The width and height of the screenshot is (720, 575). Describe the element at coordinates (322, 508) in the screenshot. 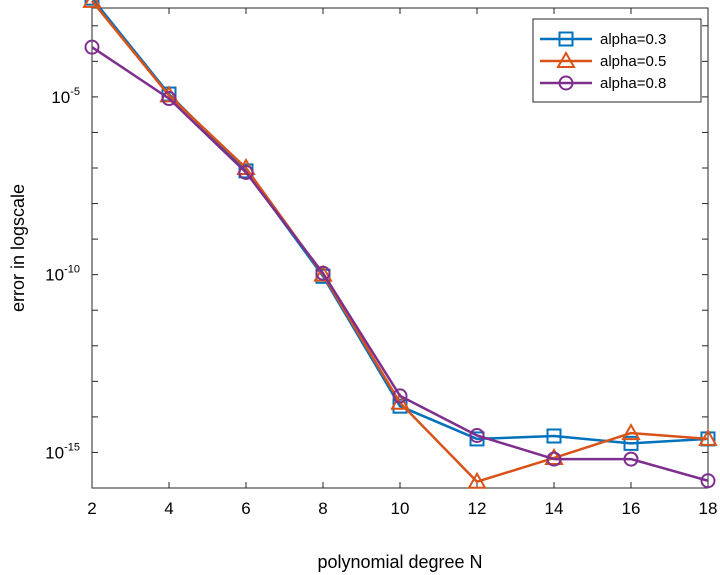

I see `x-tick-label: 8` at that location.